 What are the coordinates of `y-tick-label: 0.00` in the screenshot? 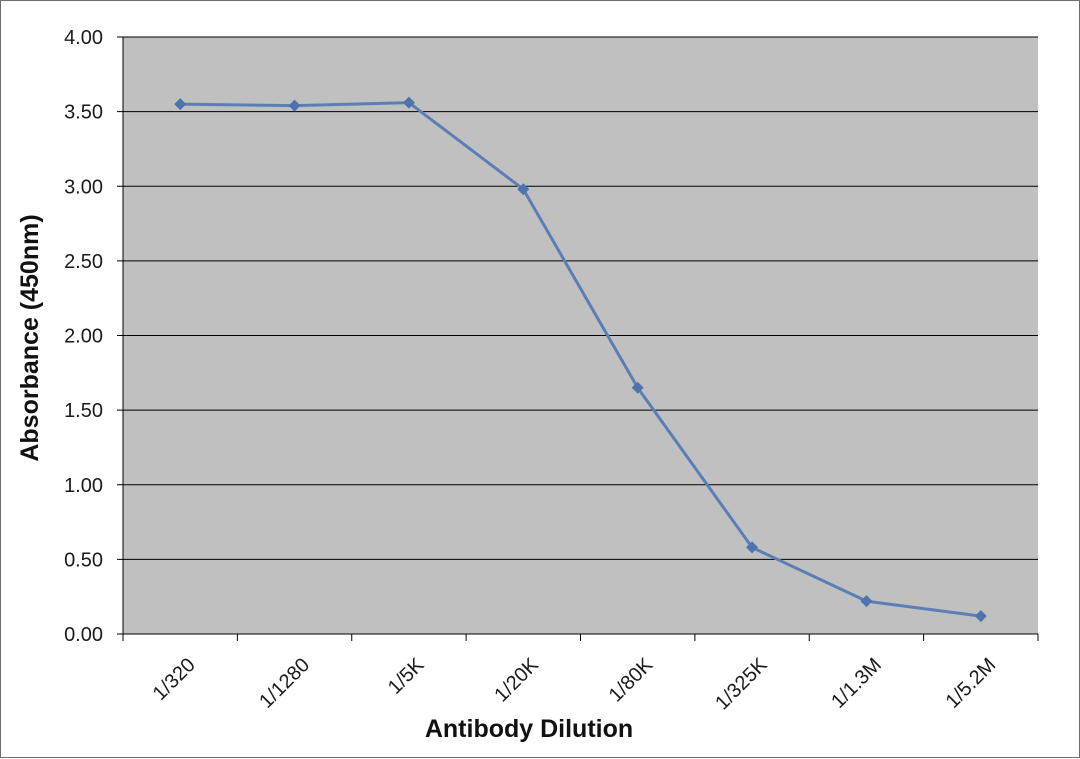 It's located at (83, 635).